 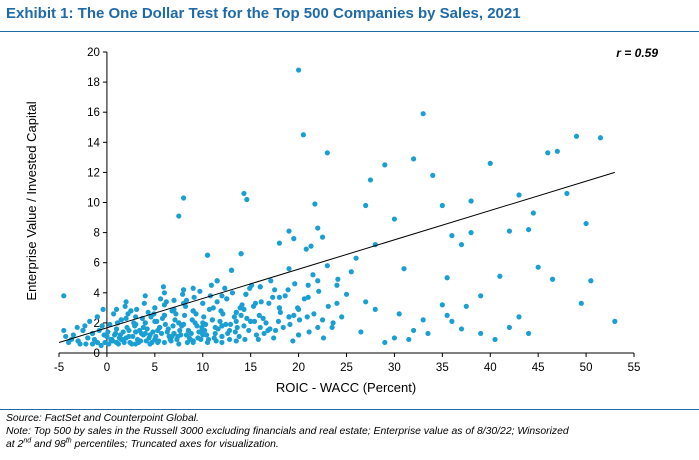 I want to click on note-line-2-a: at 2, so click(x=15, y=444).